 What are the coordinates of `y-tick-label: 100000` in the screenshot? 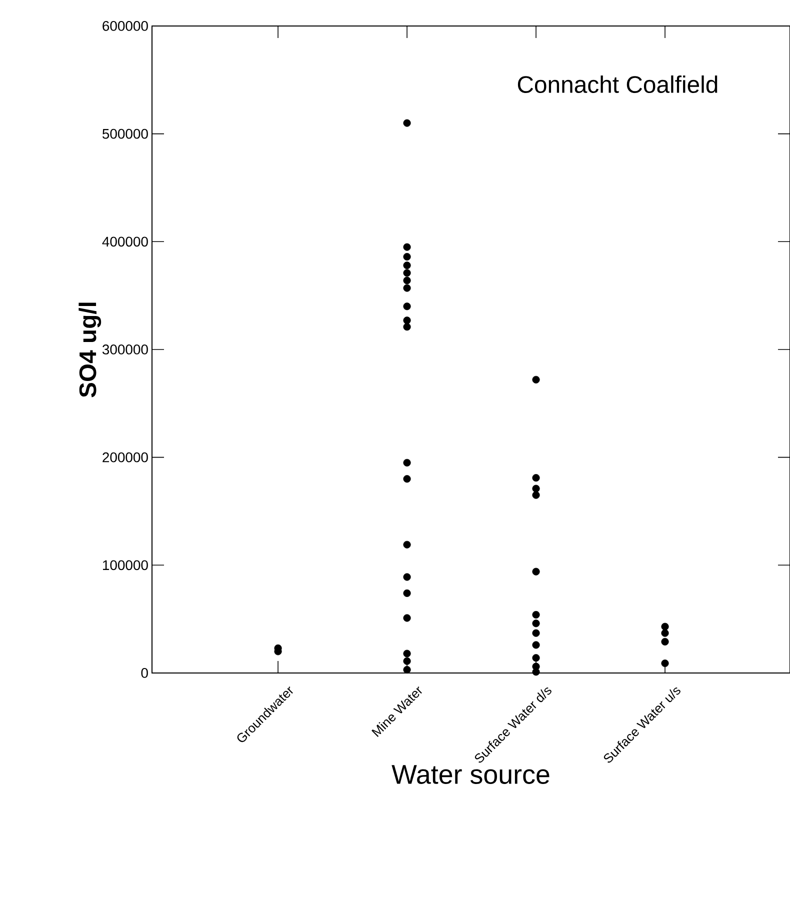 It's located at (125, 565).